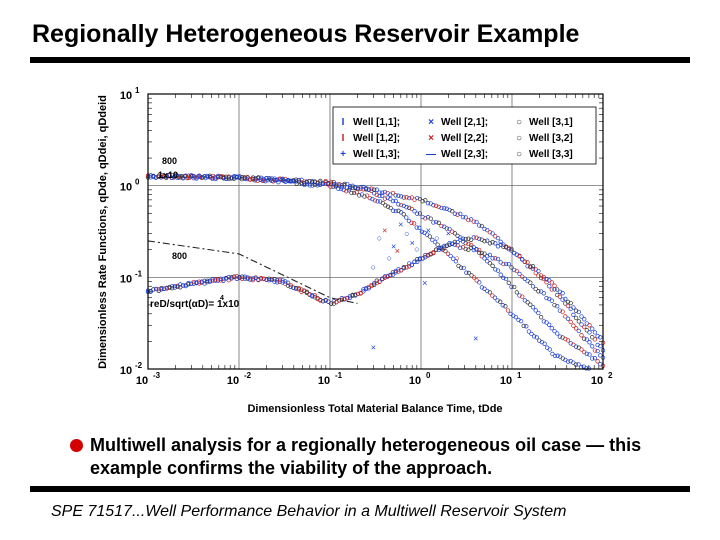 Image resolution: width=720 pixels, height=540 pixels. Describe the element at coordinates (379, 238) in the screenshot. I see `data-point-marker: ○` at that location.